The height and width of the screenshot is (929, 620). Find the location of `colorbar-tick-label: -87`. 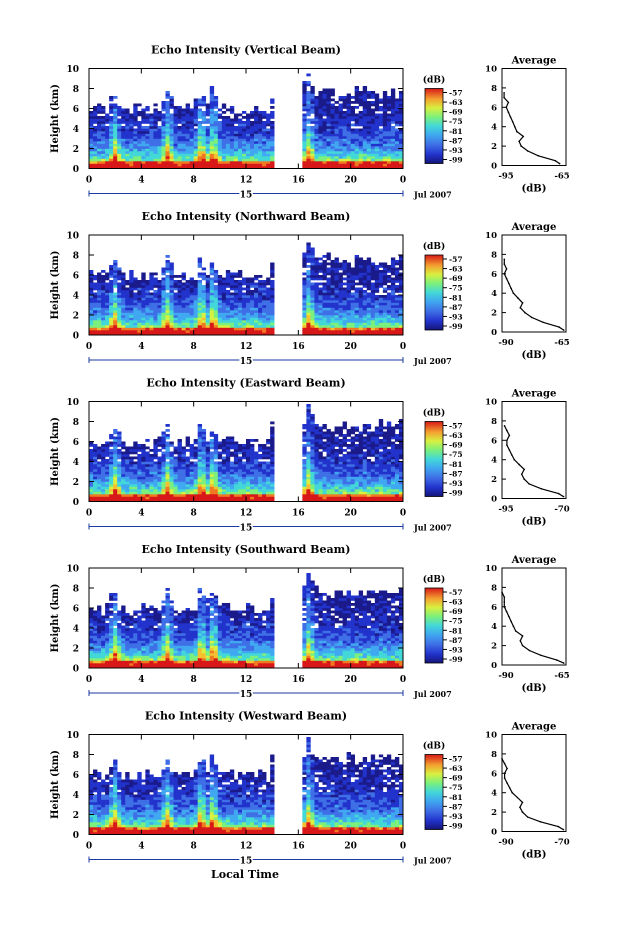

colorbar-tick-label: -87 is located at coordinates (456, 307).